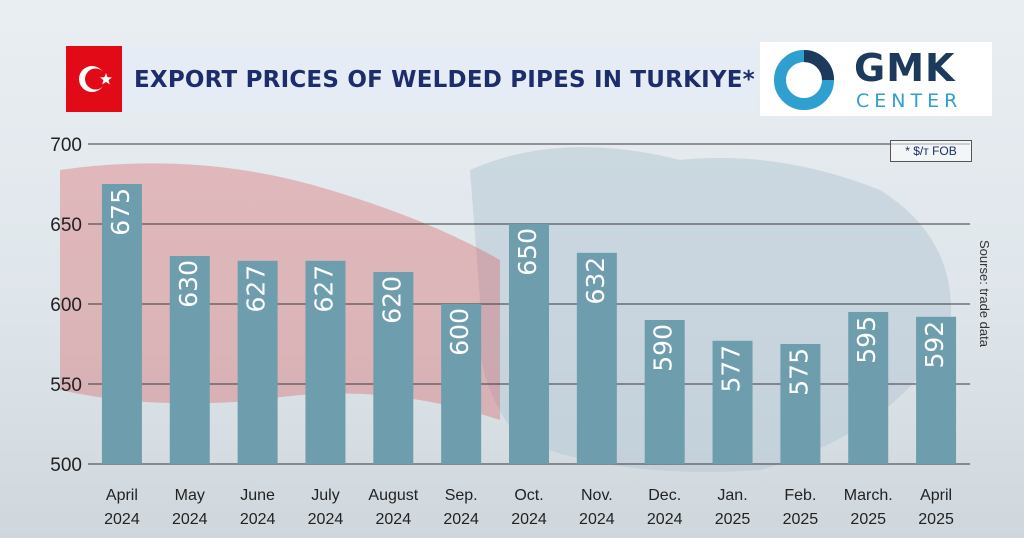 This screenshot has height=538, width=1024. I want to click on x-tick-label: Feb., so click(800, 495).